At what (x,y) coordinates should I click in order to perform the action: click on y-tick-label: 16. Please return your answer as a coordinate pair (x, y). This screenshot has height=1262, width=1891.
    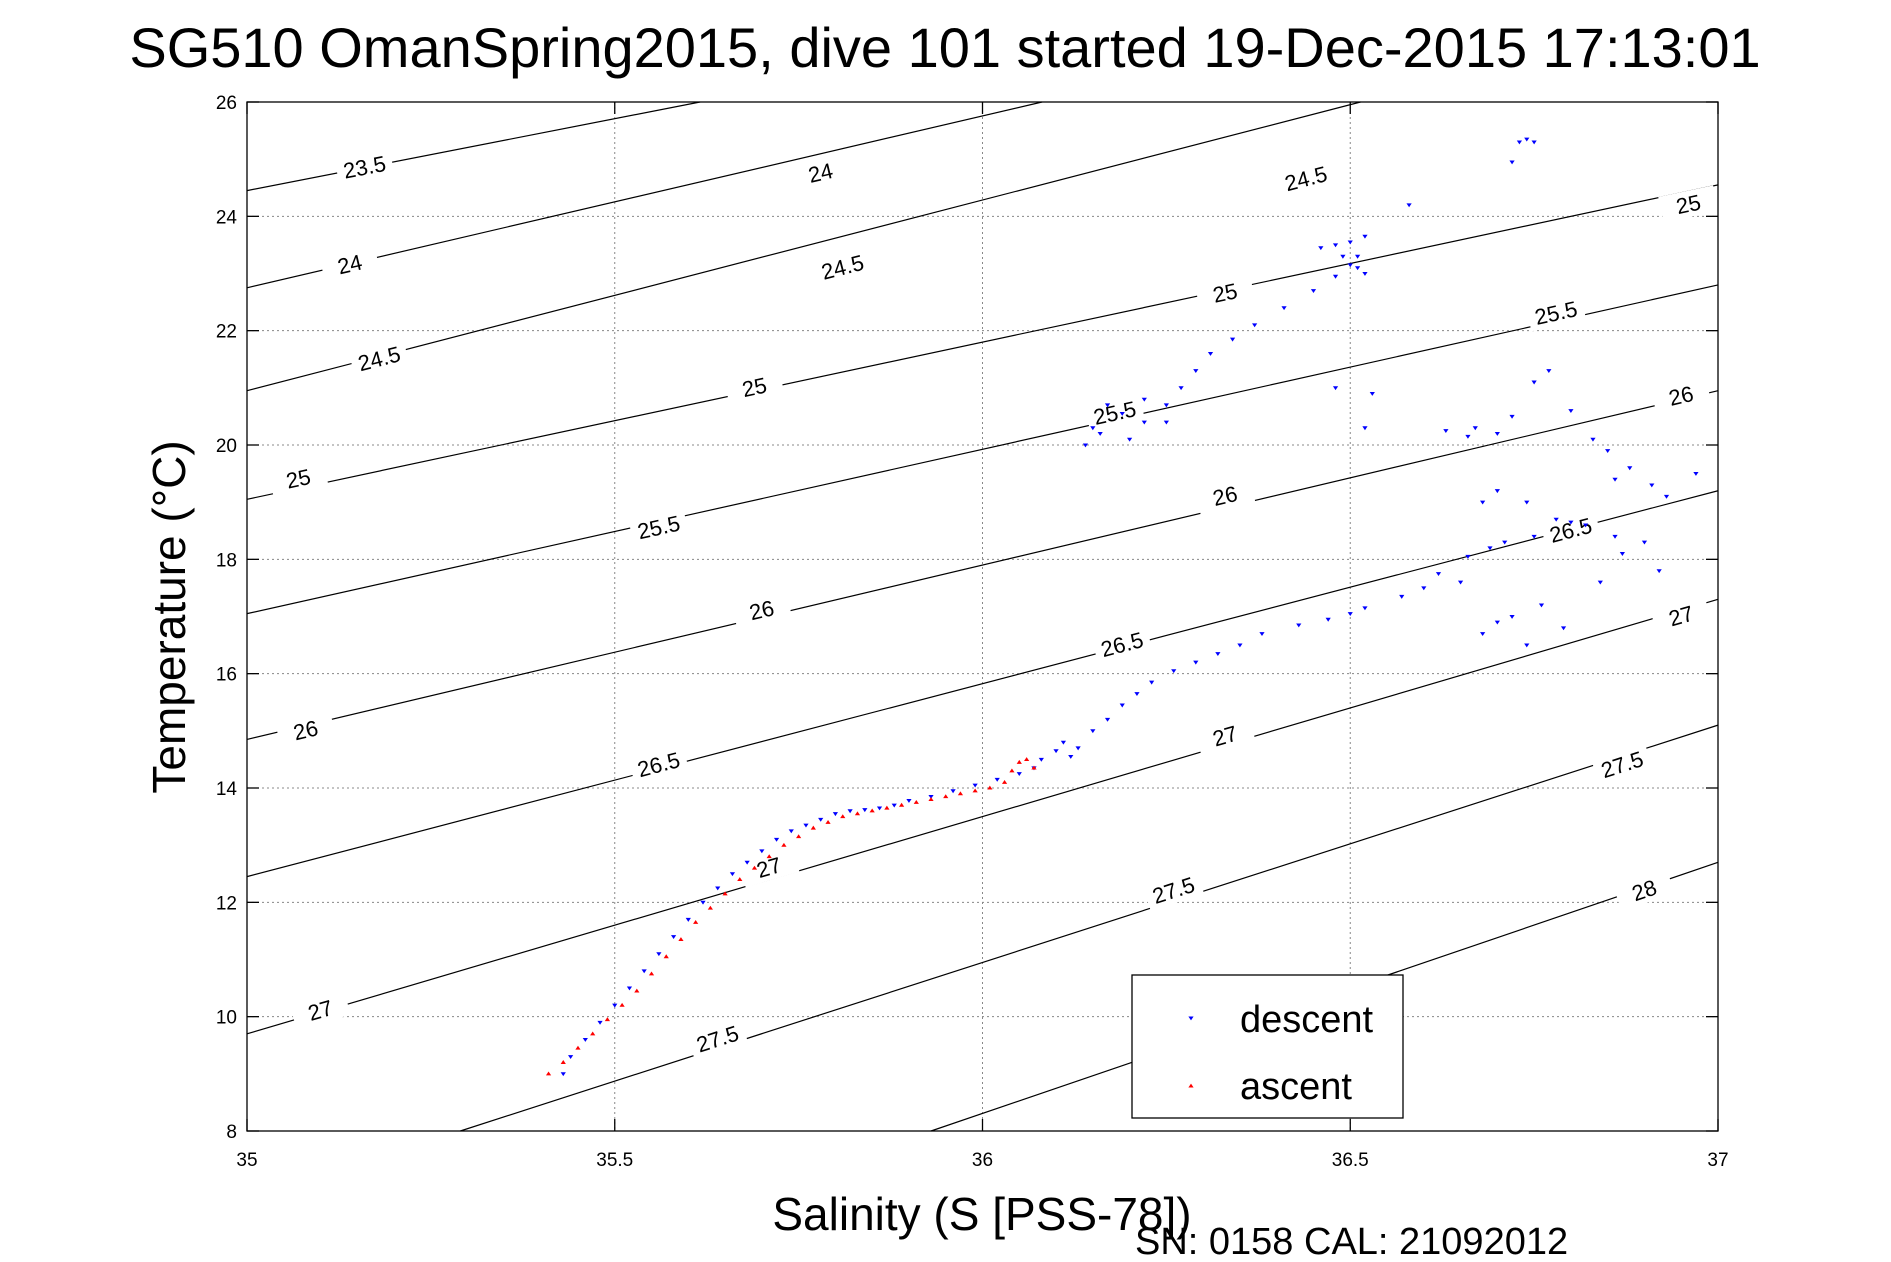
    Looking at the image, I should click on (226, 675).